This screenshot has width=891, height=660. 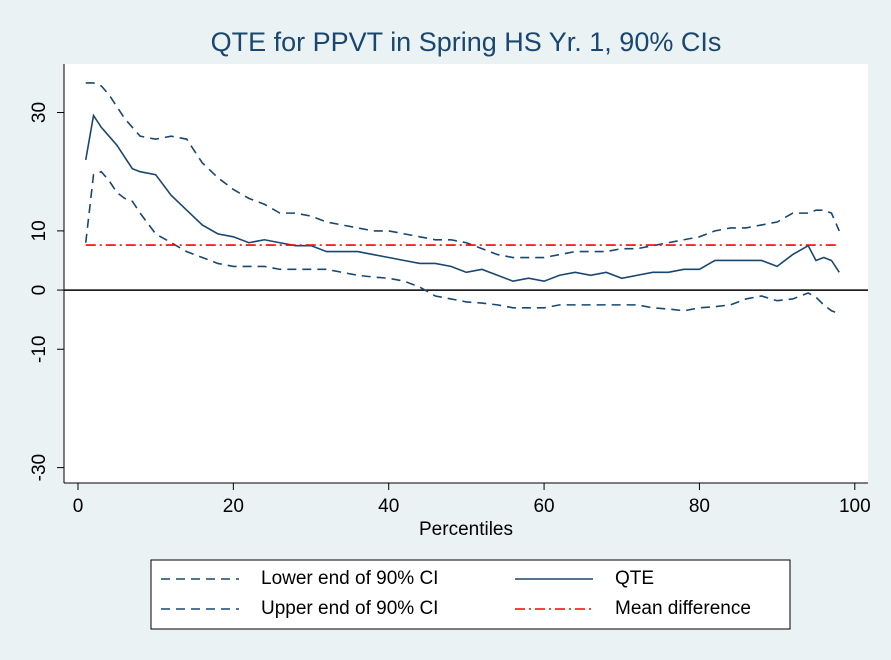 What do you see at coordinates (39, 290) in the screenshot?
I see `y-tick-label: 0` at bounding box center [39, 290].